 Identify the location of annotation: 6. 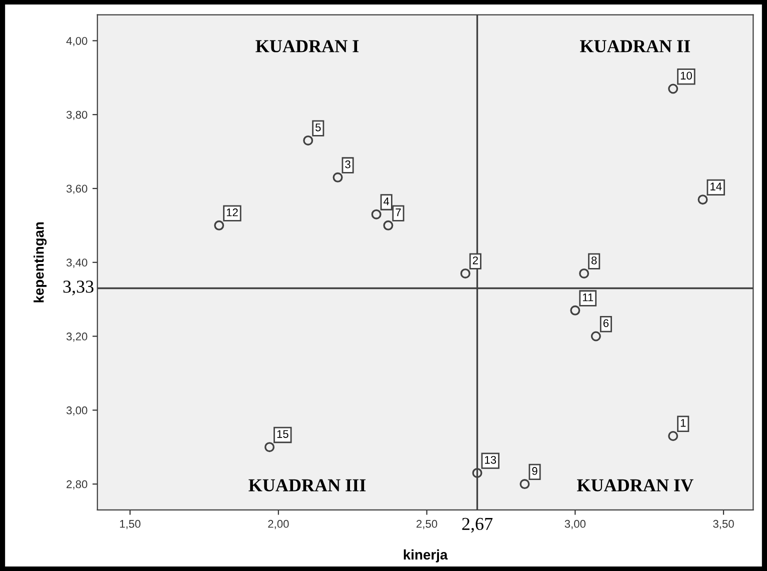
(606, 323).